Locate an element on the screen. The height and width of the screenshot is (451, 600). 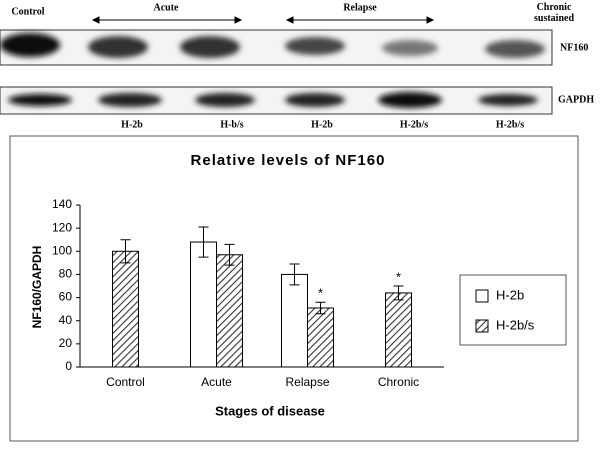
y-tick-label: 60 is located at coordinates (66, 297).